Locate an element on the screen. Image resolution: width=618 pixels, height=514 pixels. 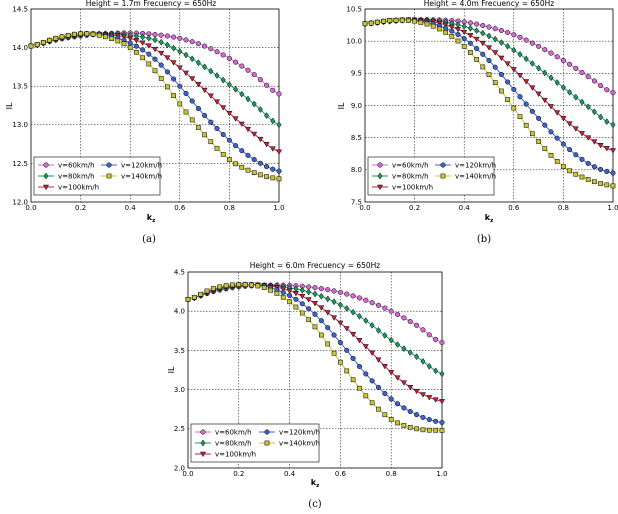
panel-c-ylabel: IL is located at coordinates (171, 369).